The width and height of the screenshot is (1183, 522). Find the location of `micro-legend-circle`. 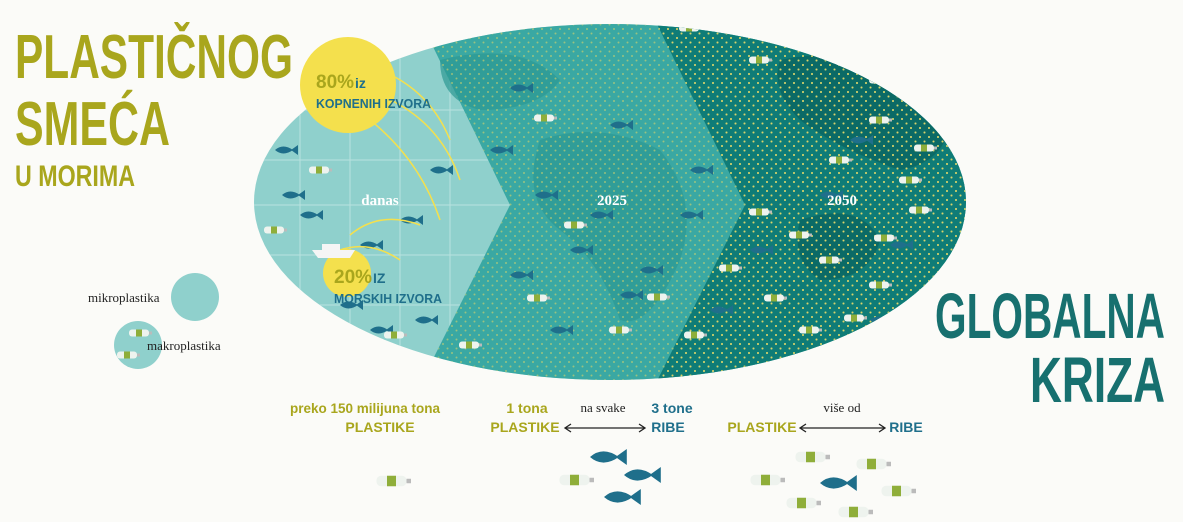

micro-legend-circle is located at coordinates (195, 297).